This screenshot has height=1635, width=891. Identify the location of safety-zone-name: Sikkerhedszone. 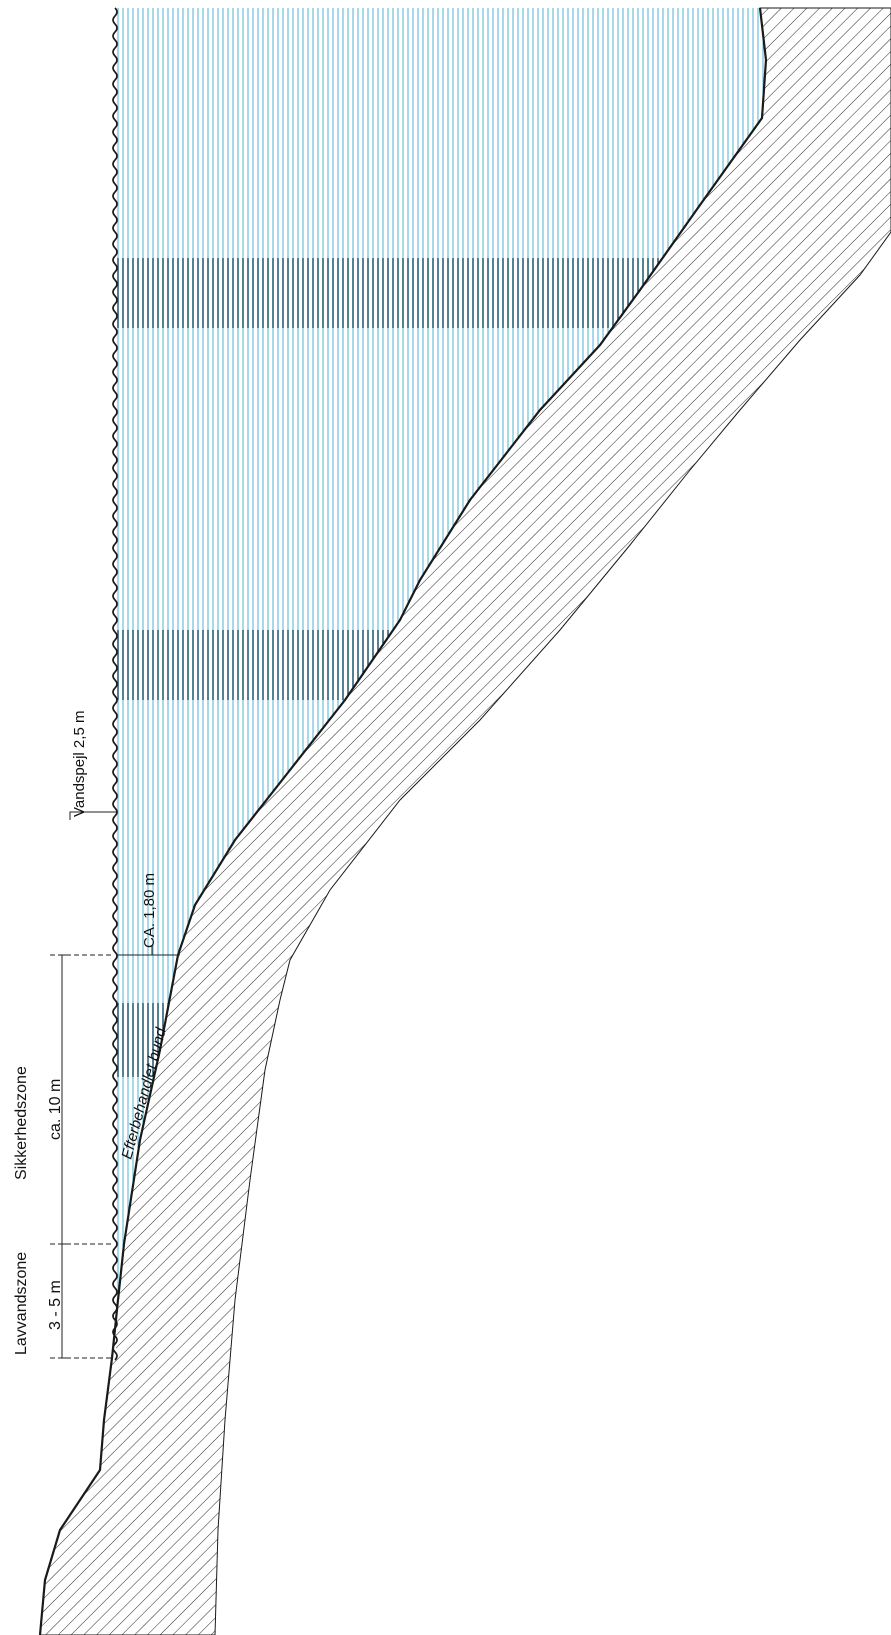
(21, 1123).